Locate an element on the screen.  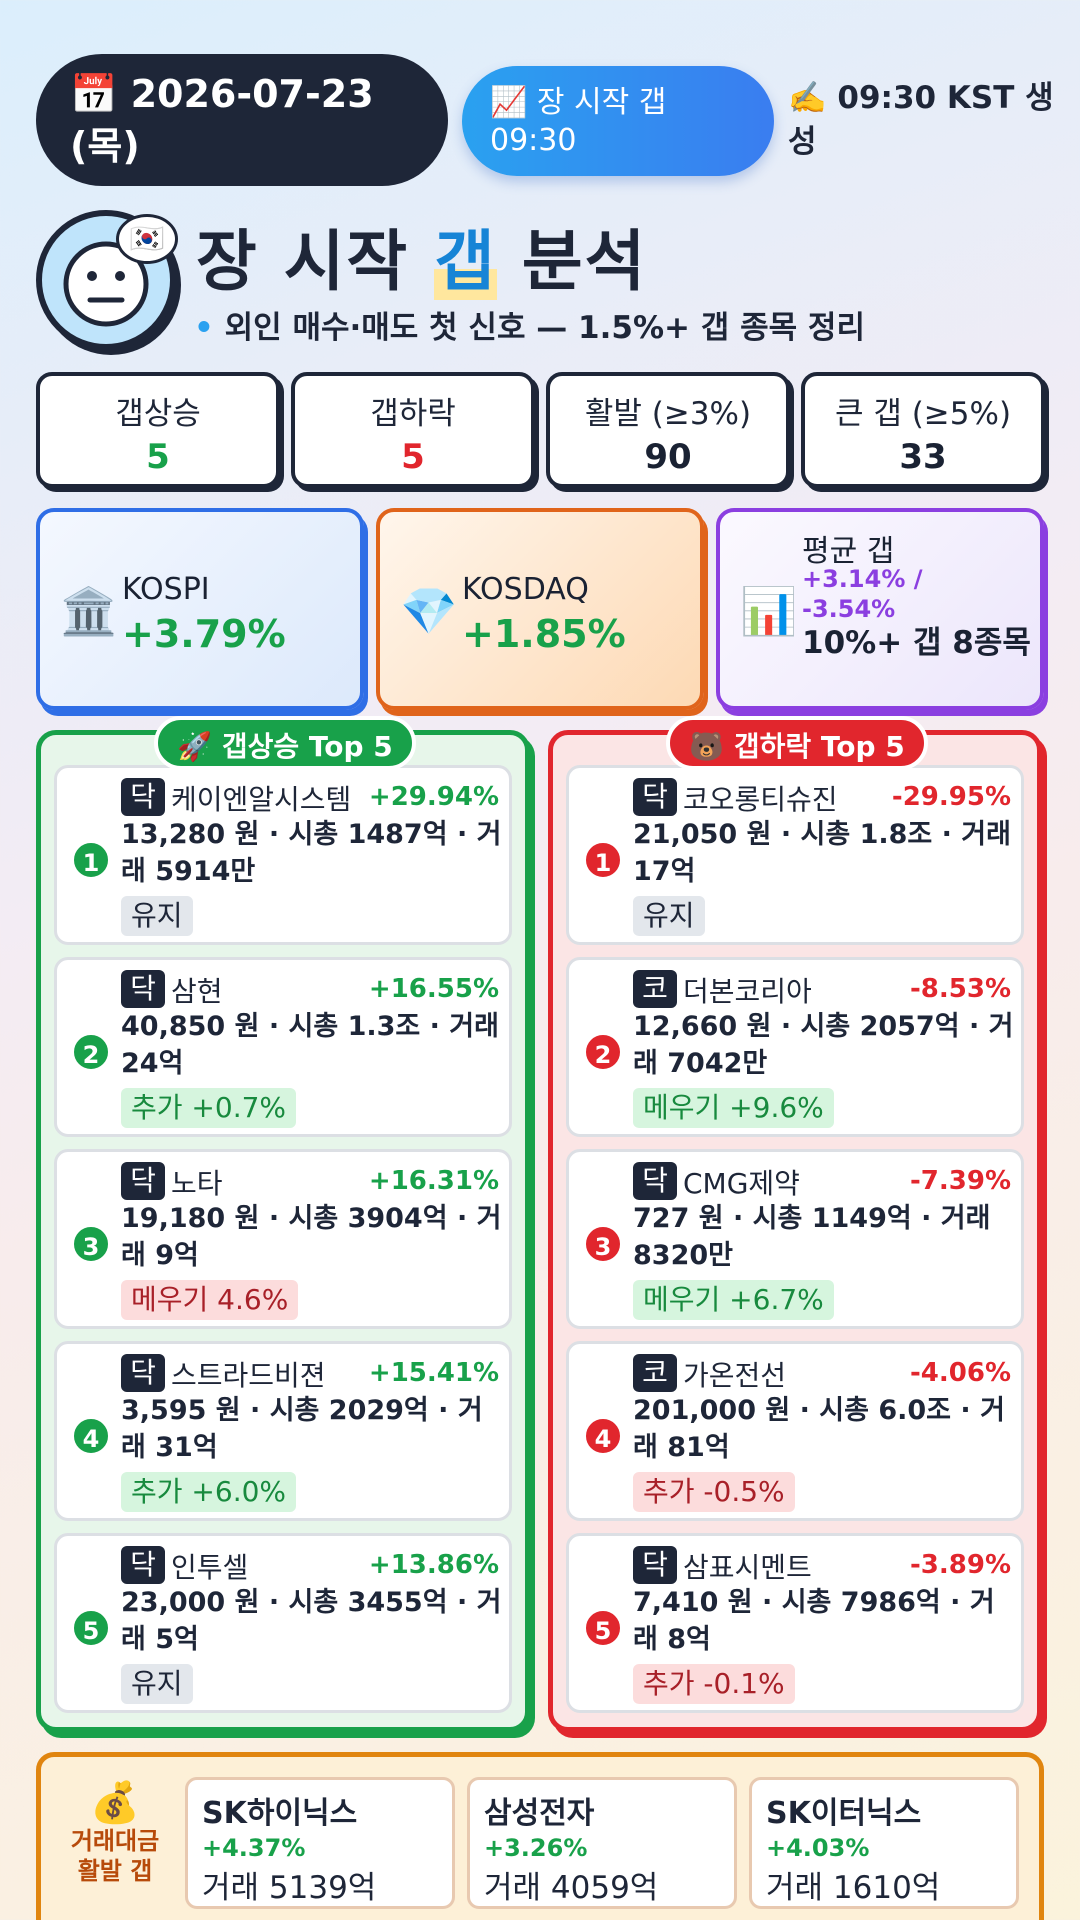
stock-name: 더본코리아 is located at coordinates (747, 991).